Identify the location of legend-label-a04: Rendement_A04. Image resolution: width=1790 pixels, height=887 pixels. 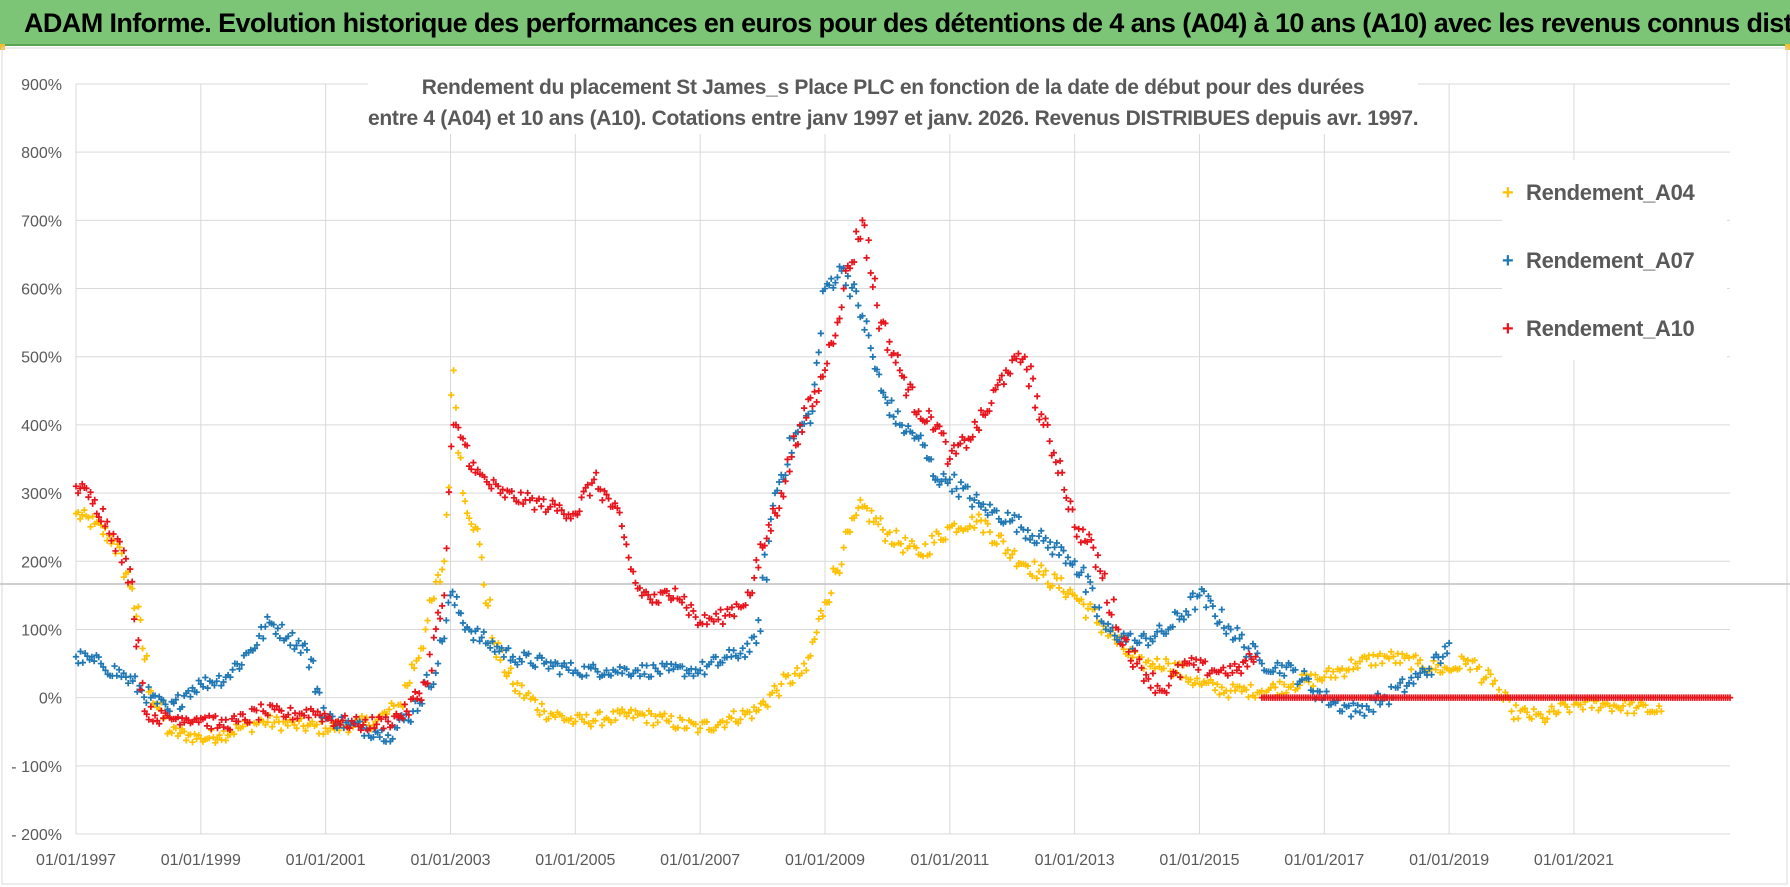
(1610, 192).